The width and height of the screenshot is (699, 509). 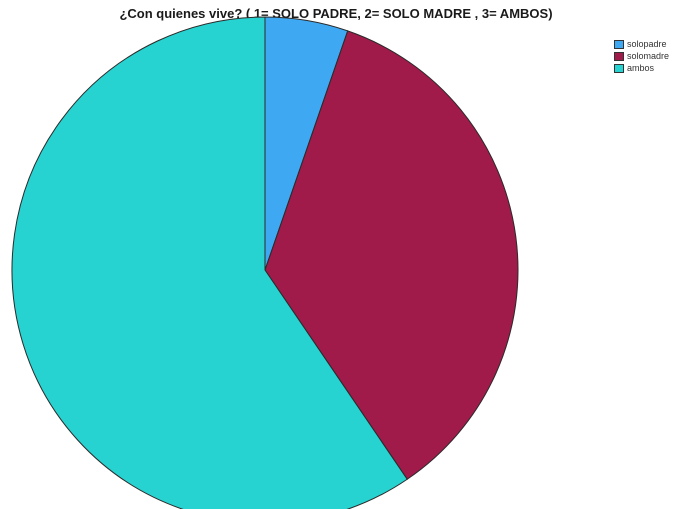 What do you see at coordinates (619, 68) in the screenshot?
I see `legend-swatch-ambos` at bounding box center [619, 68].